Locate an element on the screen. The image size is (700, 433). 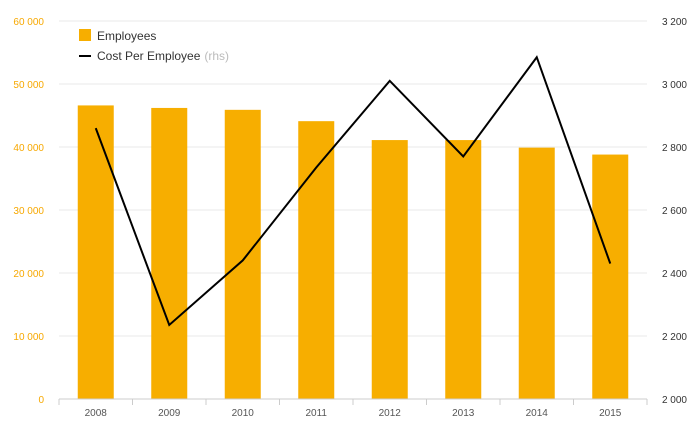
x-tick-label: 2011 is located at coordinates (316, 413).